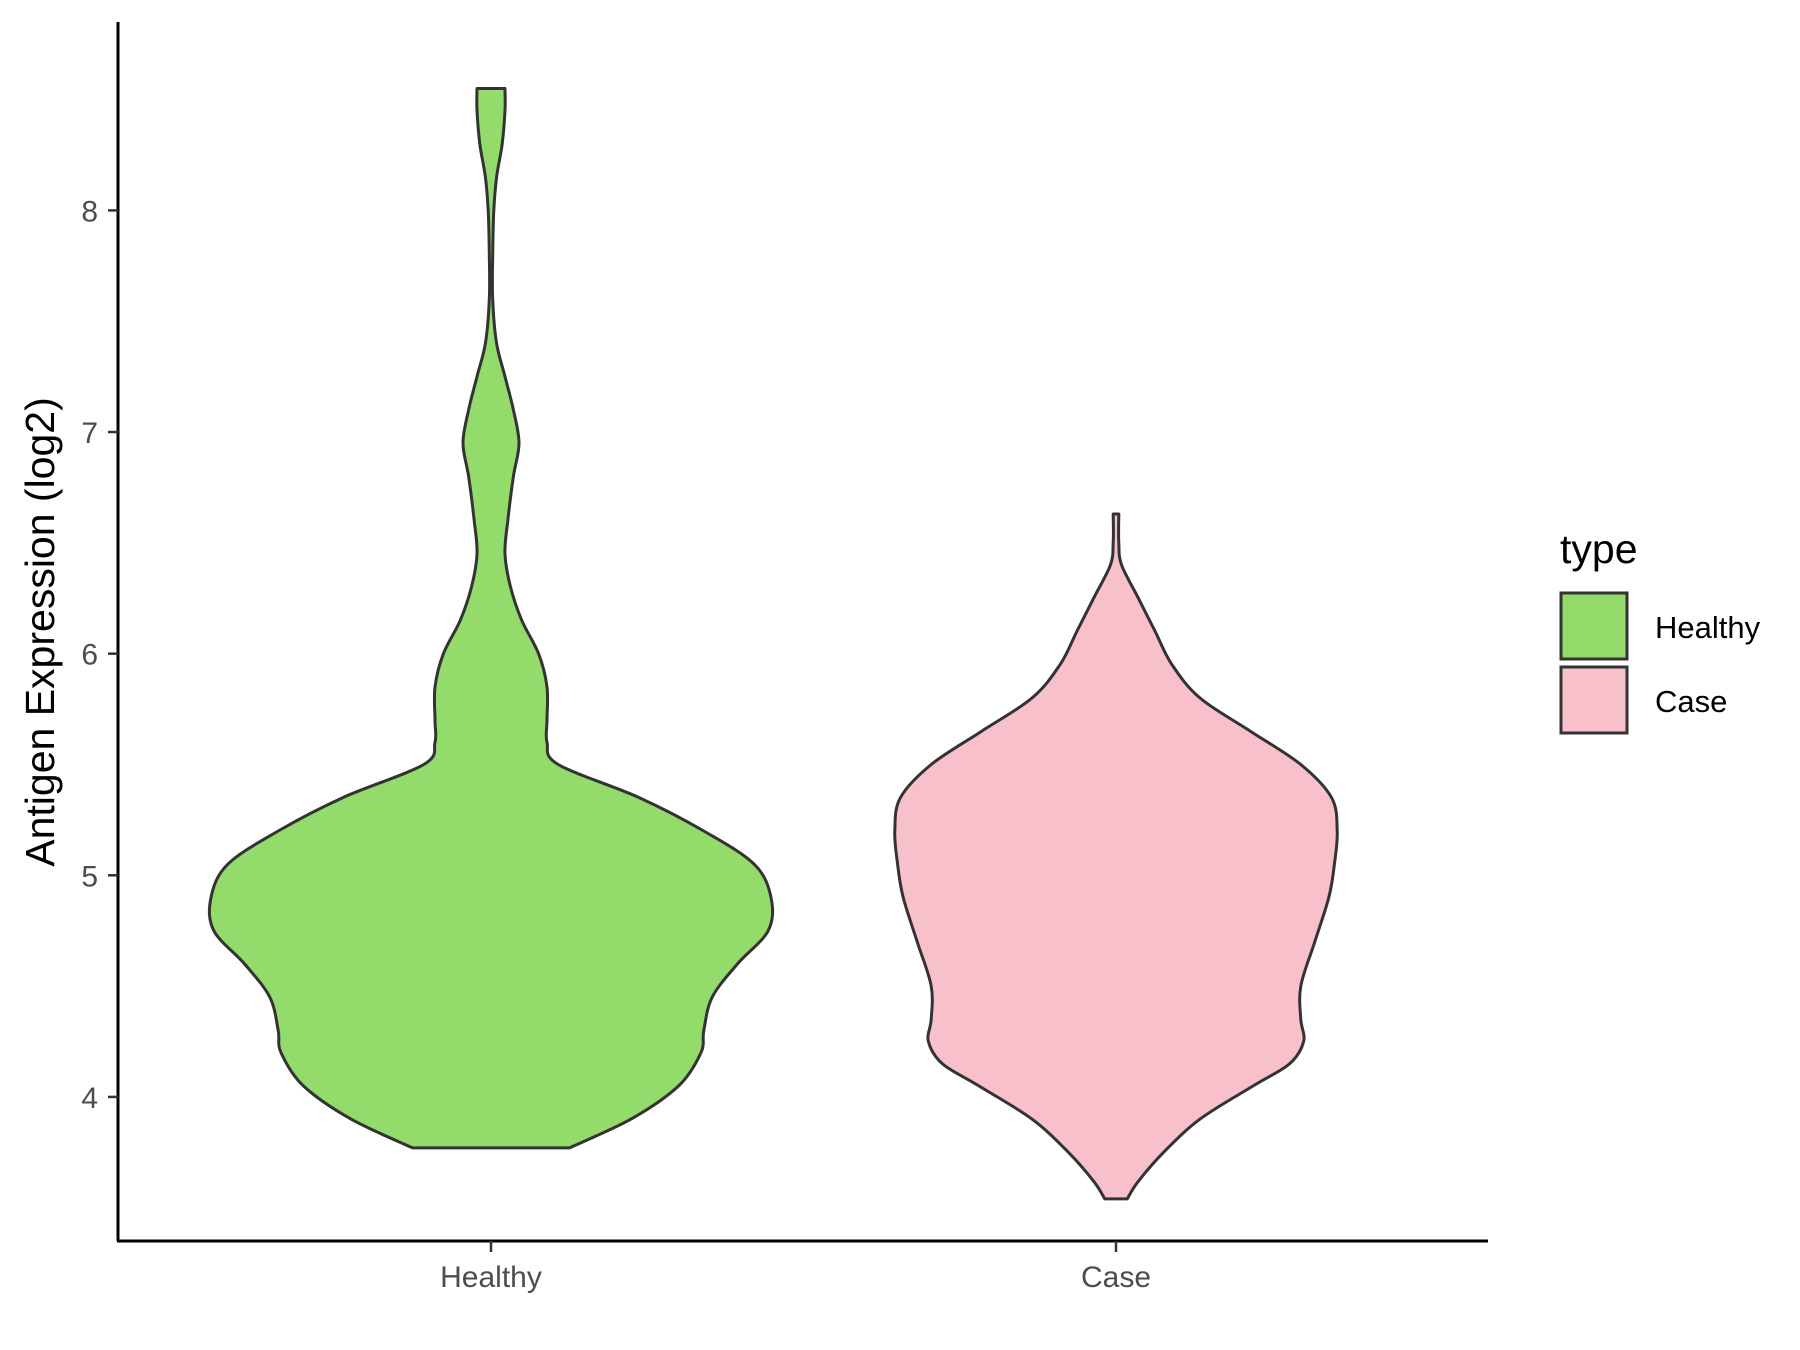 Image resolution: width=1800 pixels, height=1350 pixels. Describe the element at coordinates (89, 433) in the screenshot. I see `y-tick-label: 7` at that location.